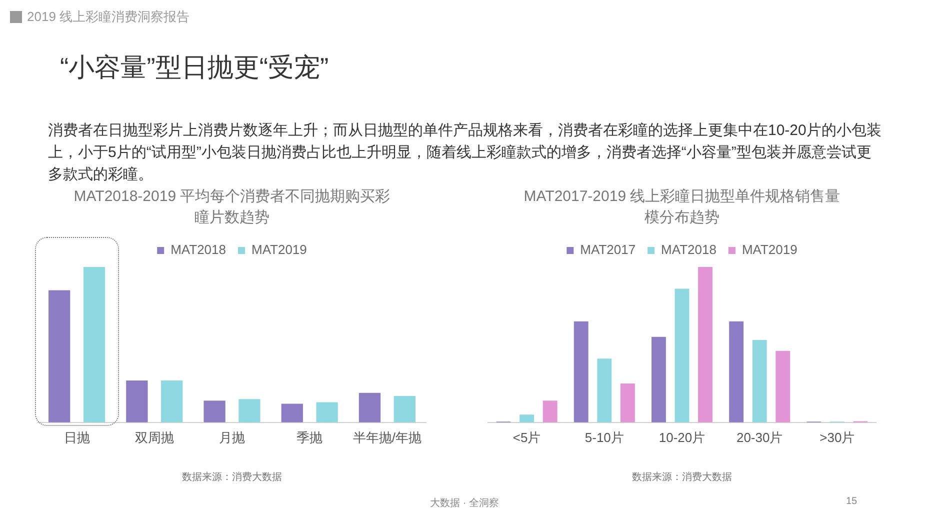 Image resolution: width=929 pixels, height=517 pixels. Describe the element at coordinates (604, 437) in the screenshot. I see `x-tick-label: 5-10片` at that location.